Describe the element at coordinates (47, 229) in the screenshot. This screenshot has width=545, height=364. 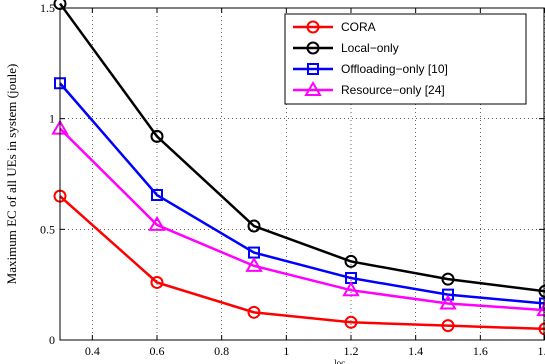
I see `y-tick-label: 0.5` at that location.